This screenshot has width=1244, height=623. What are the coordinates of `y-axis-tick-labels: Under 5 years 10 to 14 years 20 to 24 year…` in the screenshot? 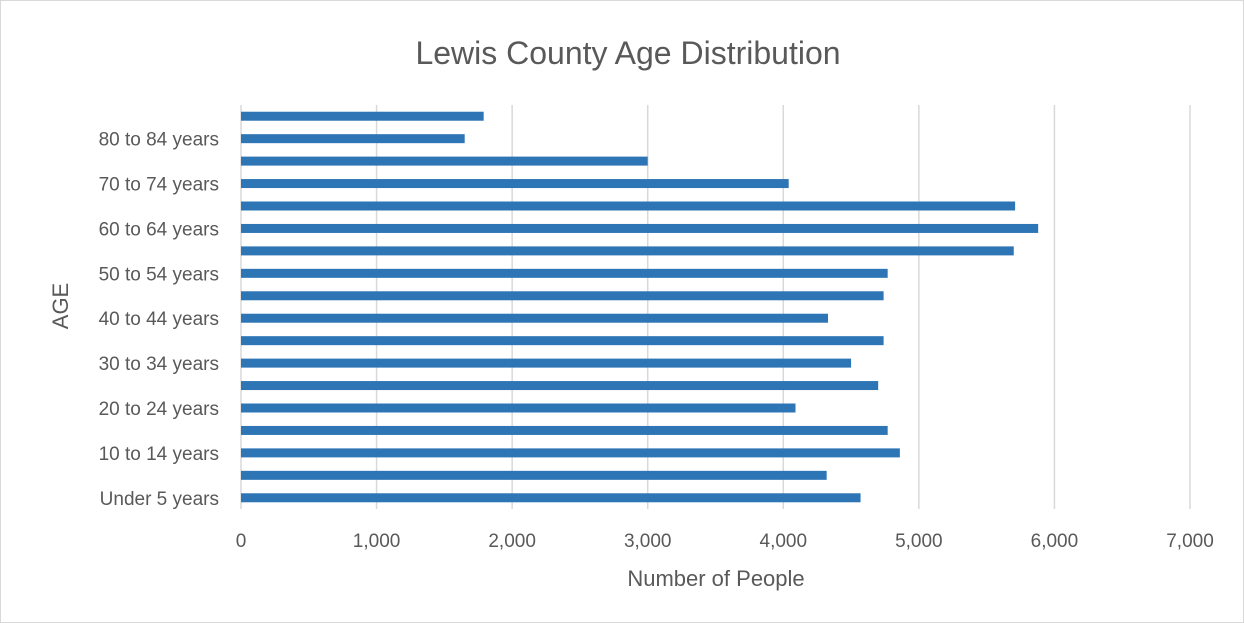 It's located at (159, 320).